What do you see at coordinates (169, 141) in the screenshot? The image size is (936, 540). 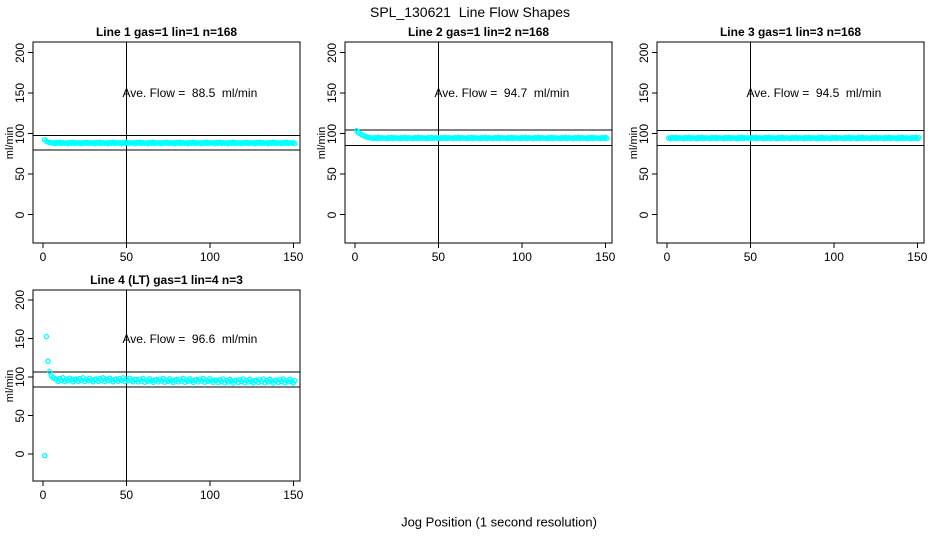 I see `subplot-1-points` at bounding box center [169, 141].